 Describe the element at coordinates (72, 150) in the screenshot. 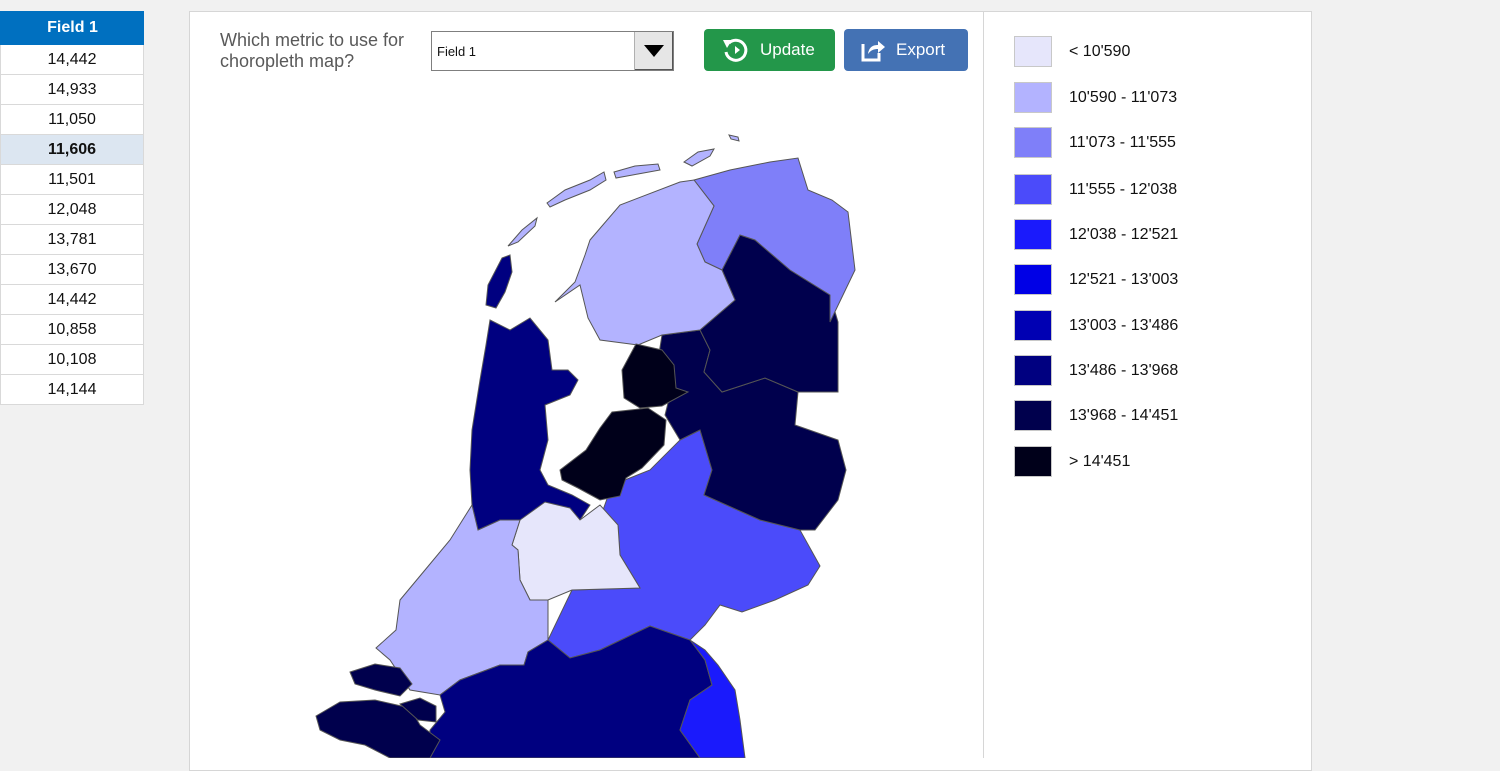

I see `table-row: 11,606` at that location.